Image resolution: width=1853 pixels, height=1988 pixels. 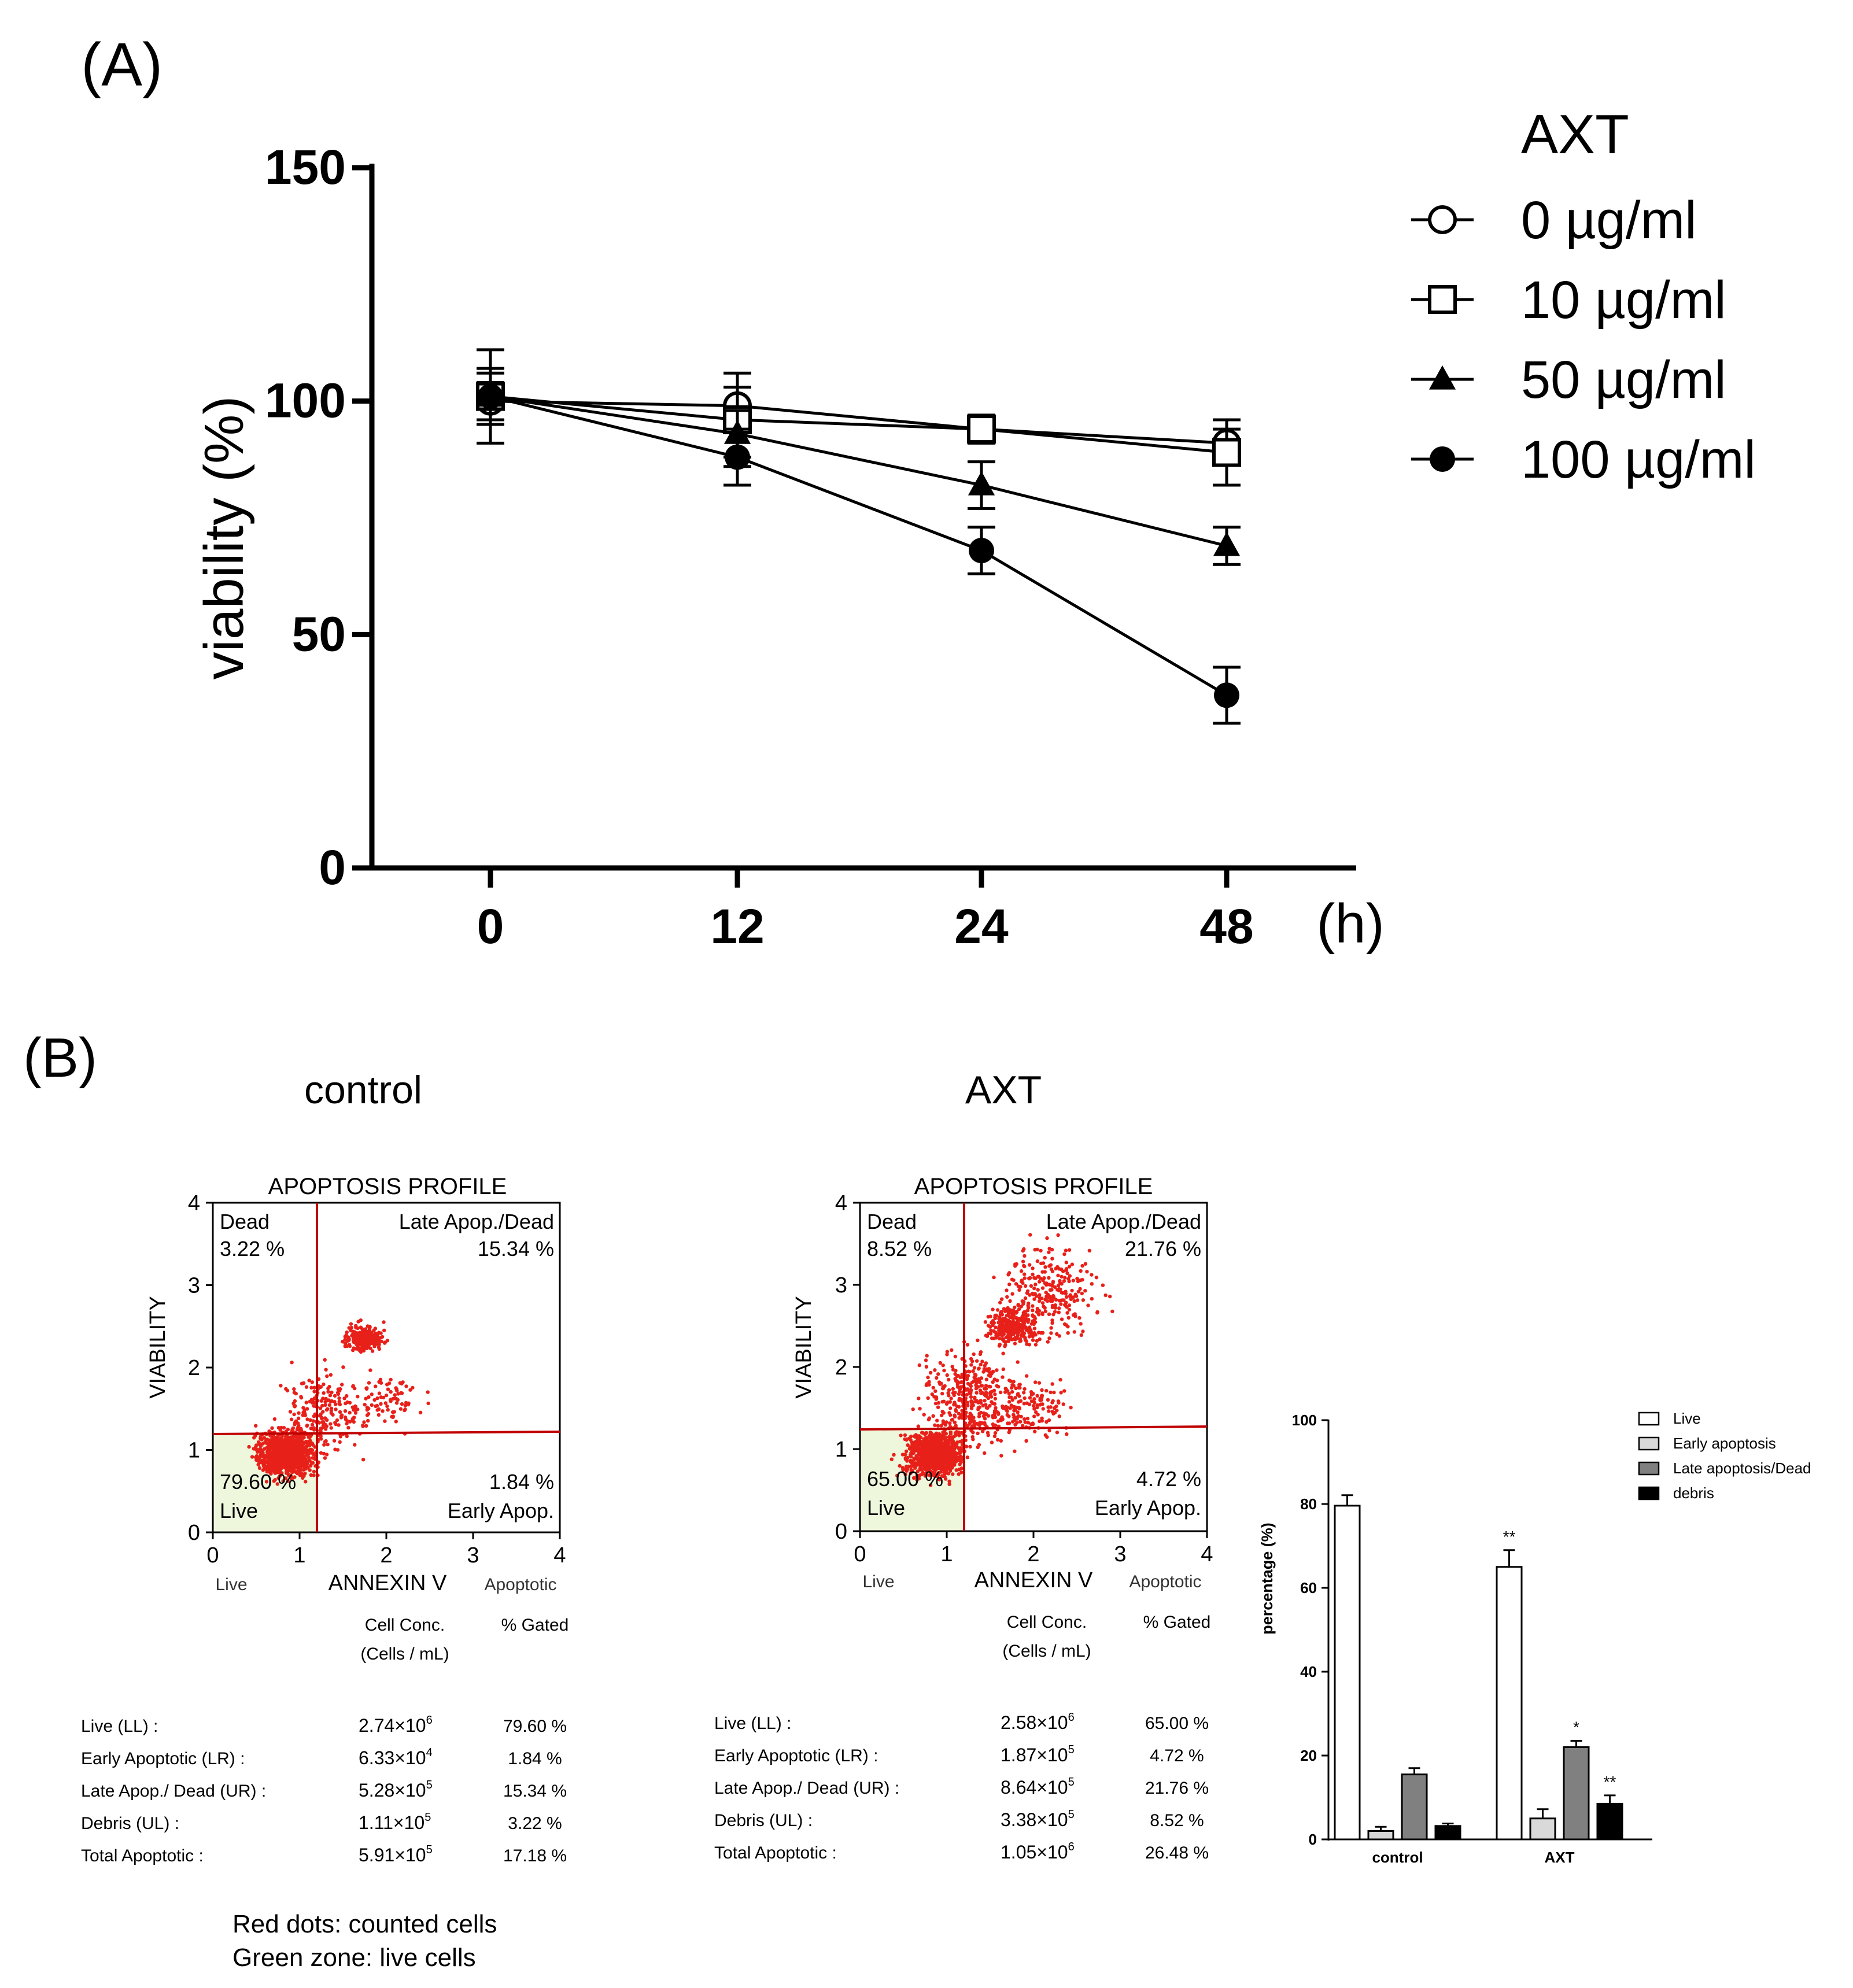 I want to click on y-tick-label: 2, so click(x=841, y=1367).